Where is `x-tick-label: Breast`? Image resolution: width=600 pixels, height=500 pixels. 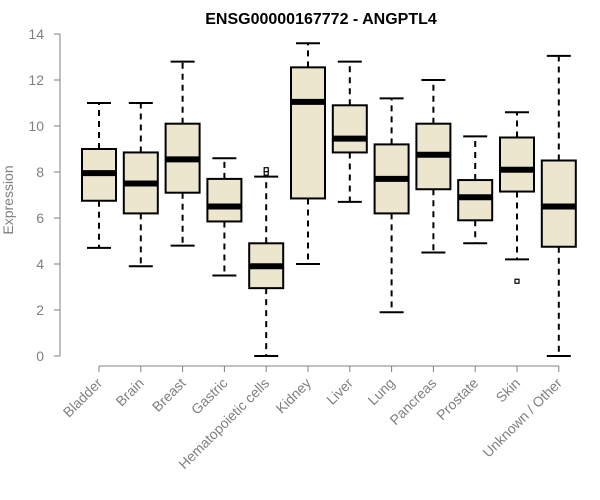
x-tick-label: Breast is located at coordinates (169, 395).